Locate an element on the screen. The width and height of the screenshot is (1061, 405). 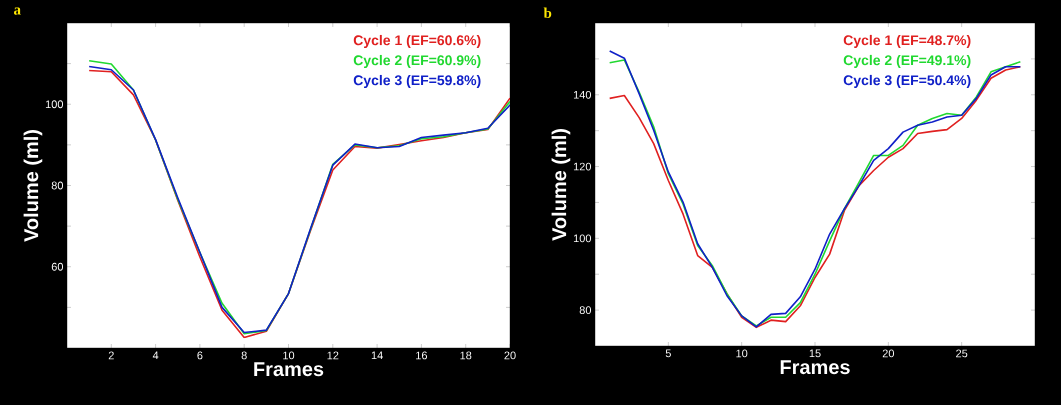
text: Cycle 3 (EF=59.8%) is located at coordinates (417, 81).